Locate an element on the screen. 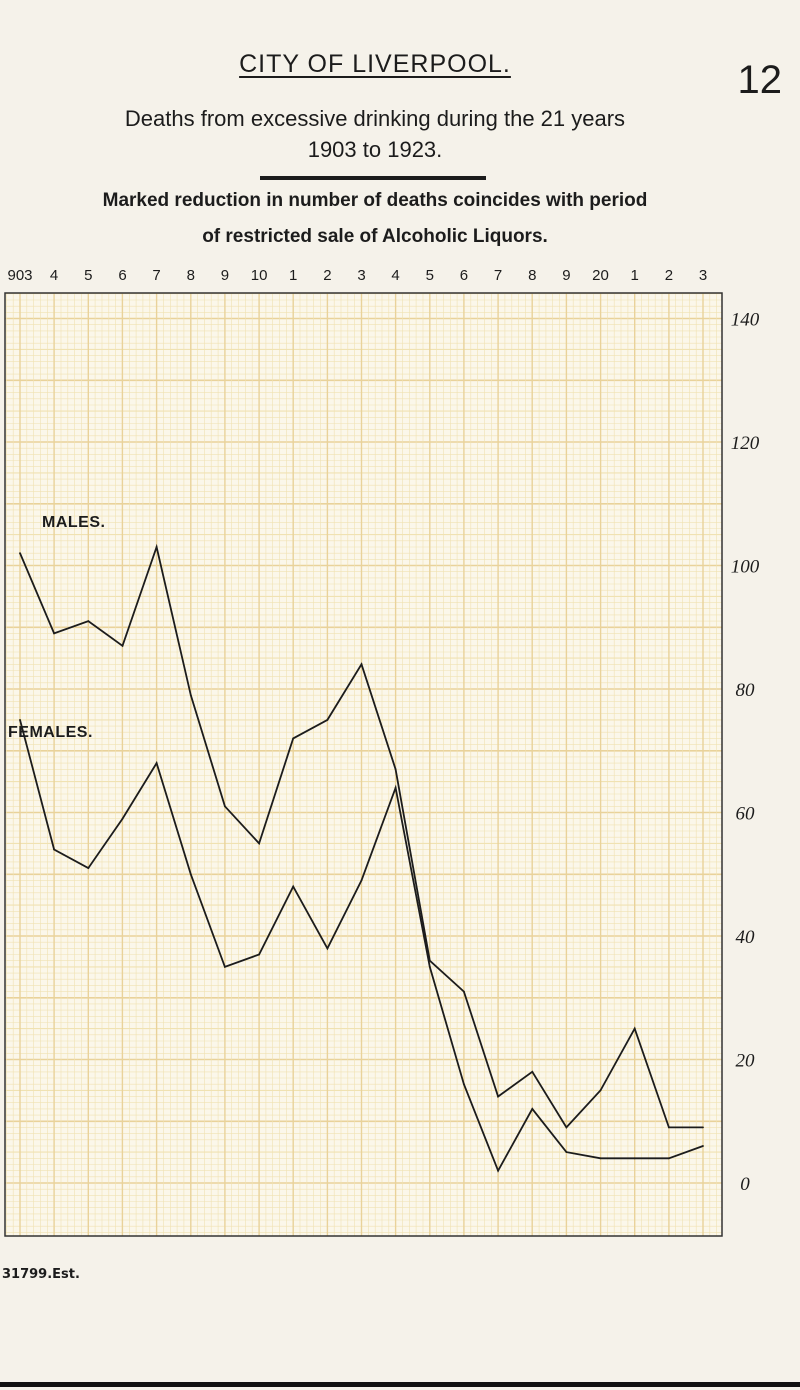 This screenshot has height=1390, width=800. y-tick-label-20: 20 is located at coordinates (746, 1061).